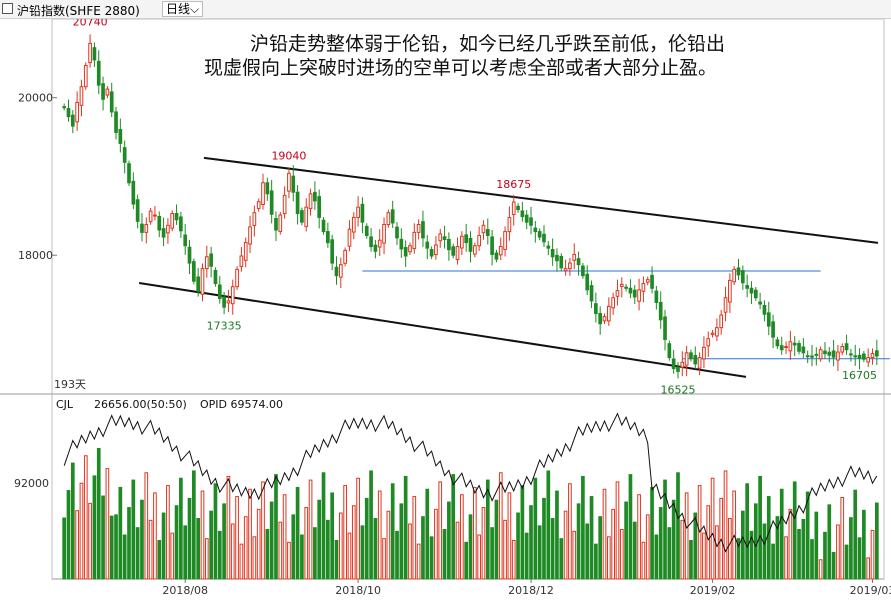 The height and width of the screenshot is (602, 891). What do you see at coordinates (224, 326) in the screenshot?
I see `price-level-label: 17335` at bounding box center [224, 326].